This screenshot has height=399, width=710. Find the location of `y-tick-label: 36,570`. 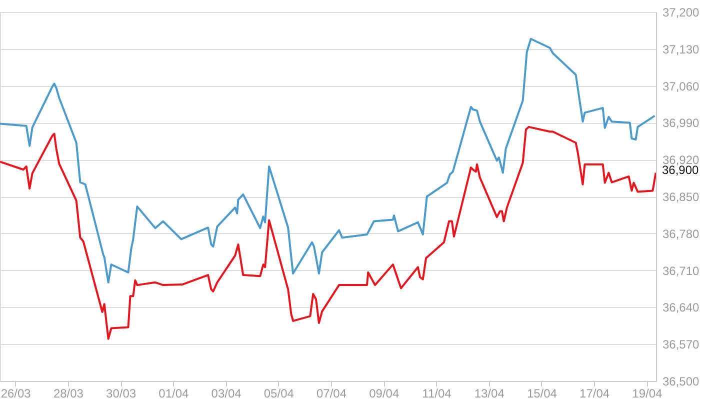

y-tick-label: 36,570 is located at coordinates (681, 345).